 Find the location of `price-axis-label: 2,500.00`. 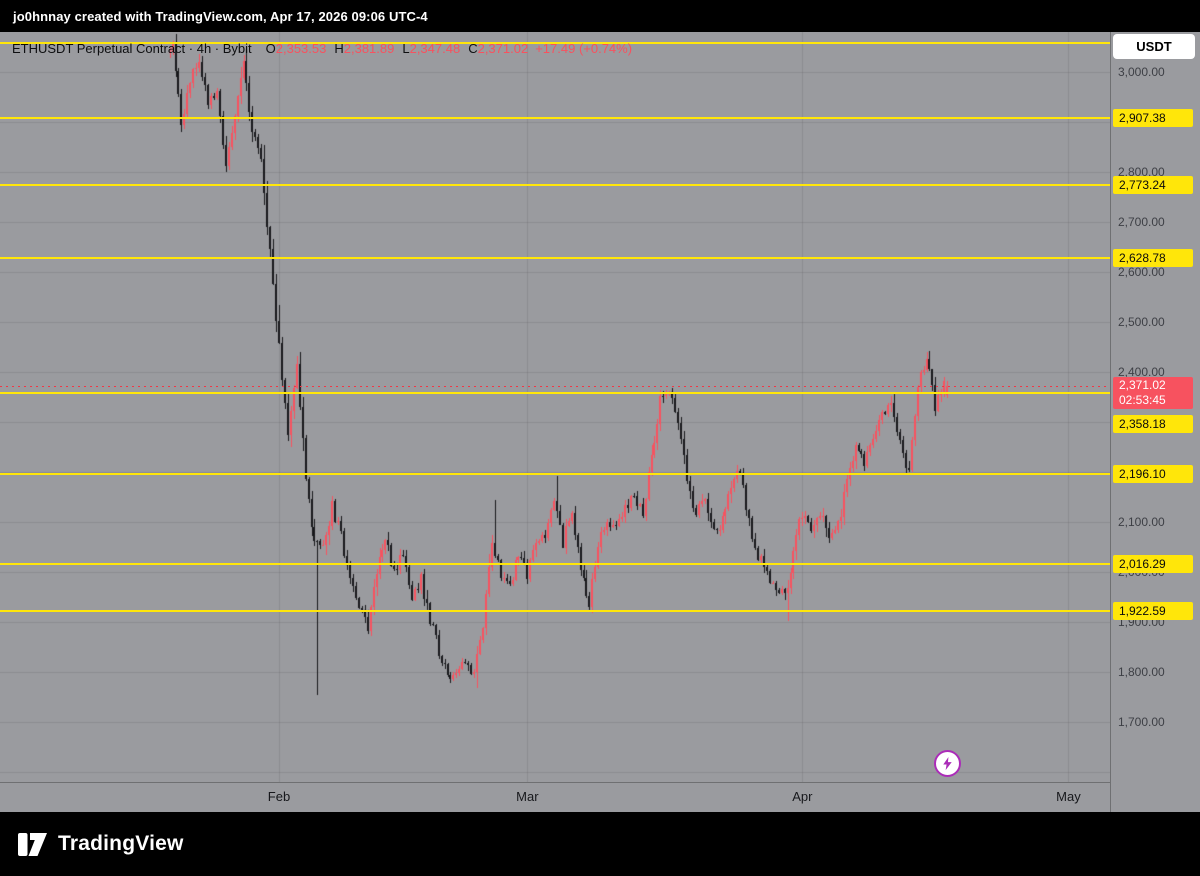

price-axis-label: 2,500.00 is located at coordinates (1141, 322).